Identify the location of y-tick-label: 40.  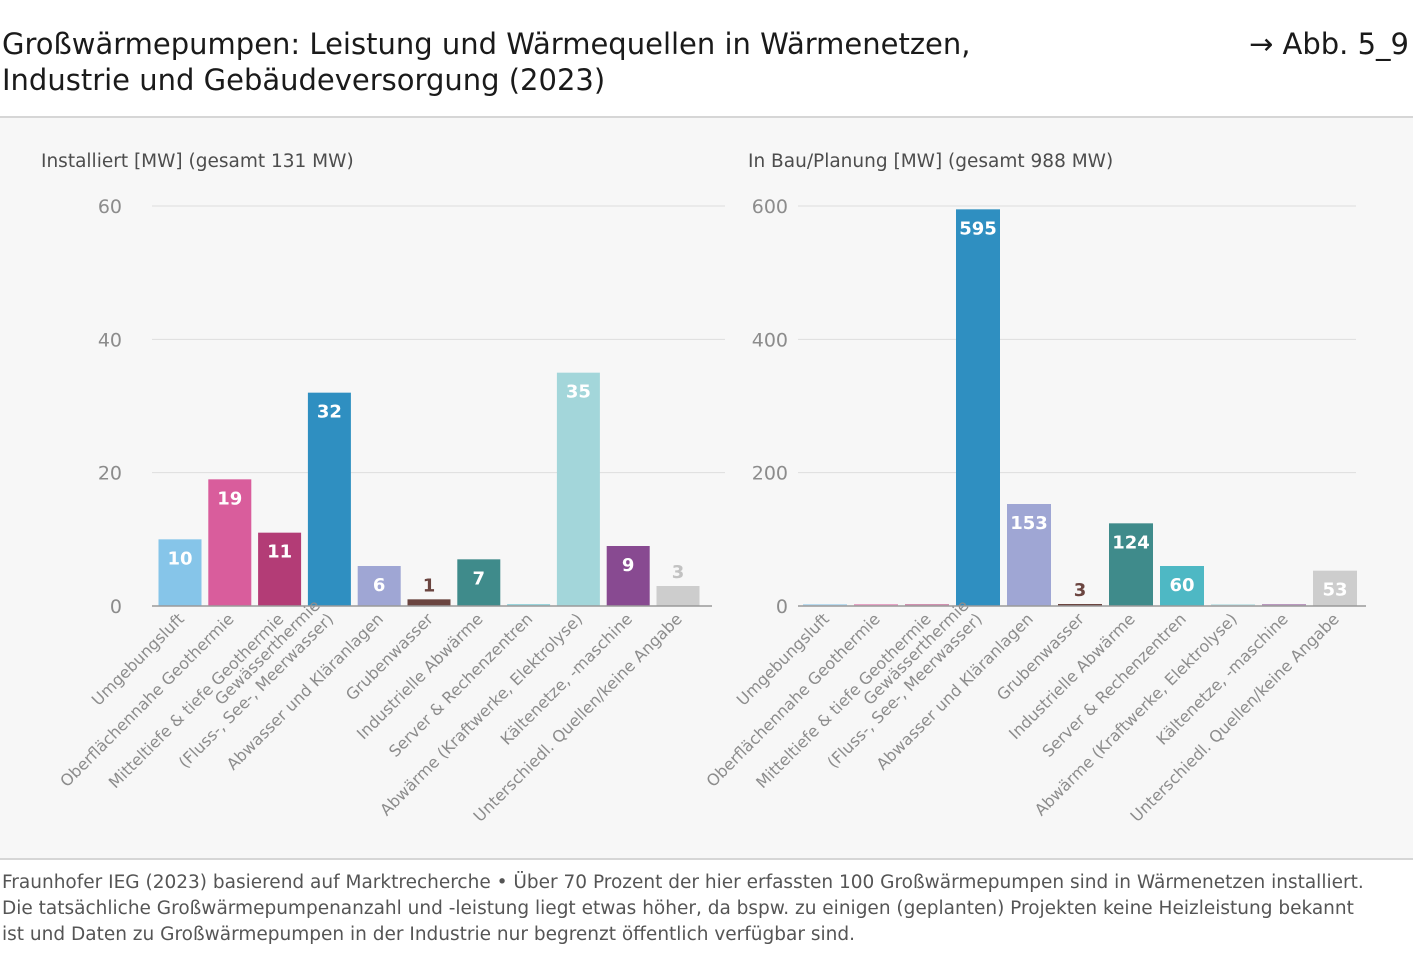
(110, 340).